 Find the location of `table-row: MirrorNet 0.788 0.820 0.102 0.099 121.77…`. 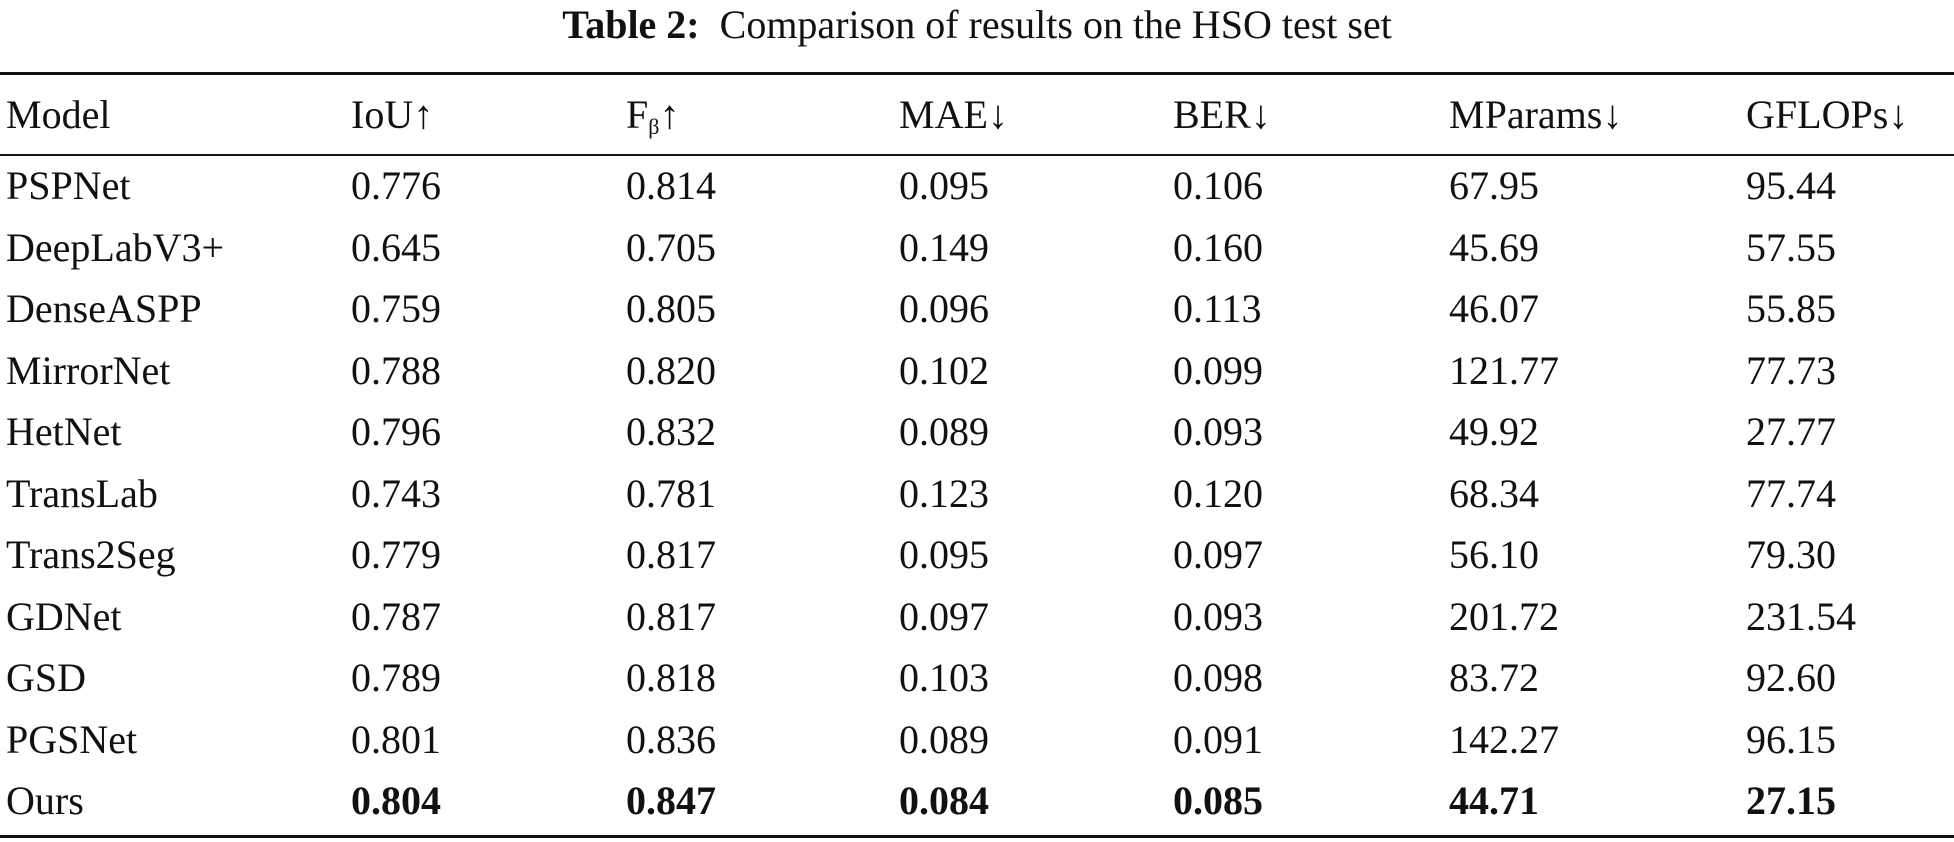

table-row: MirrorNet 0.788 0.820 0.102 0.099 121.77… is located at coordinates (977, 371).